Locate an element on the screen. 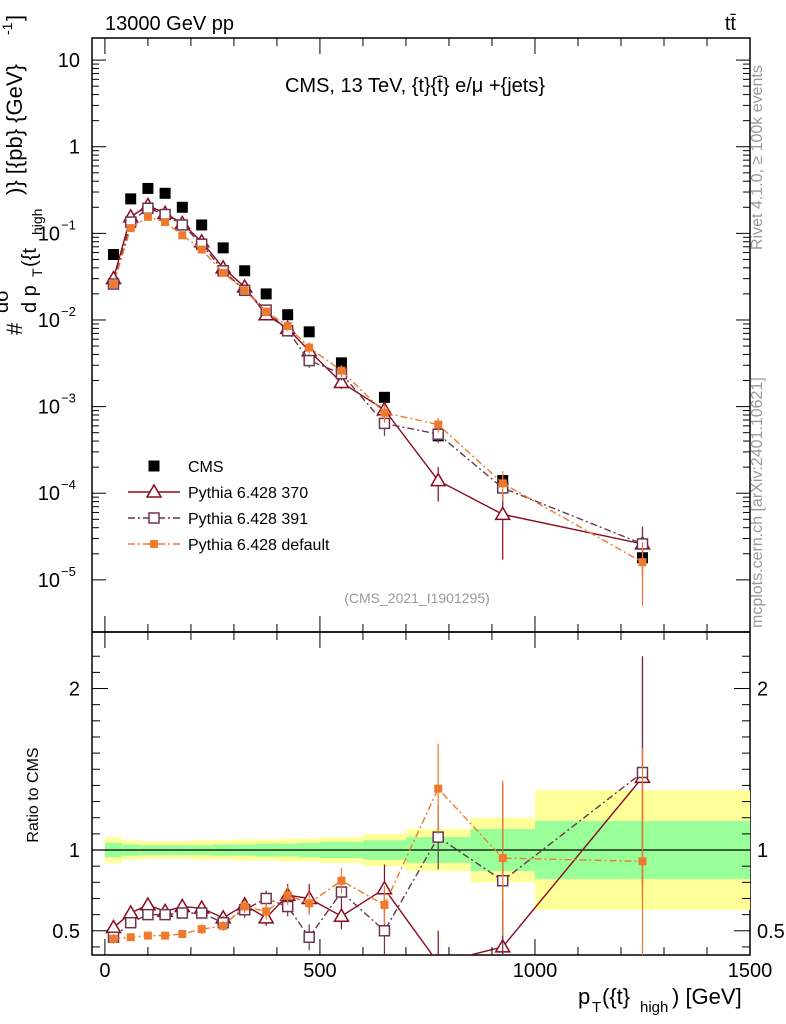 Image resolution: width=786 pixels, height=1024 pixels. legend-label: Pythia 6.428 default is located at coordinates (259, 545).